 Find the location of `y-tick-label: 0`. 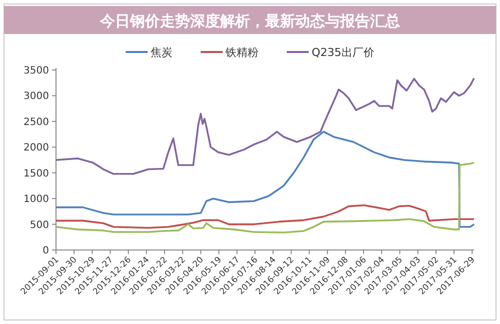

y-tick-label: 0 is located at coordinates (45, 251).